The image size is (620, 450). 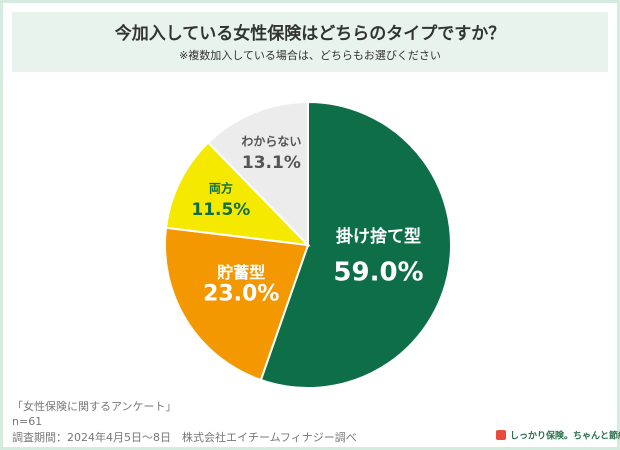 What do you see at coordinates (310, 55) in the screenshot?
I see `chart-subtitle: ※複数加入している場合は、どちらもお選びください` at bounding box center [310, 55].